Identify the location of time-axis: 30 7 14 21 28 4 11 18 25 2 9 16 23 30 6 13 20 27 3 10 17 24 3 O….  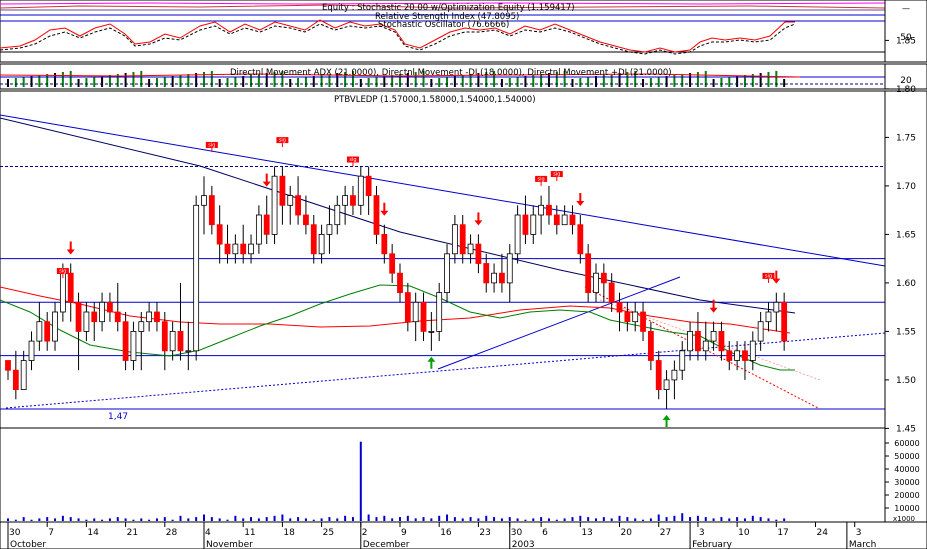
(463, 535).